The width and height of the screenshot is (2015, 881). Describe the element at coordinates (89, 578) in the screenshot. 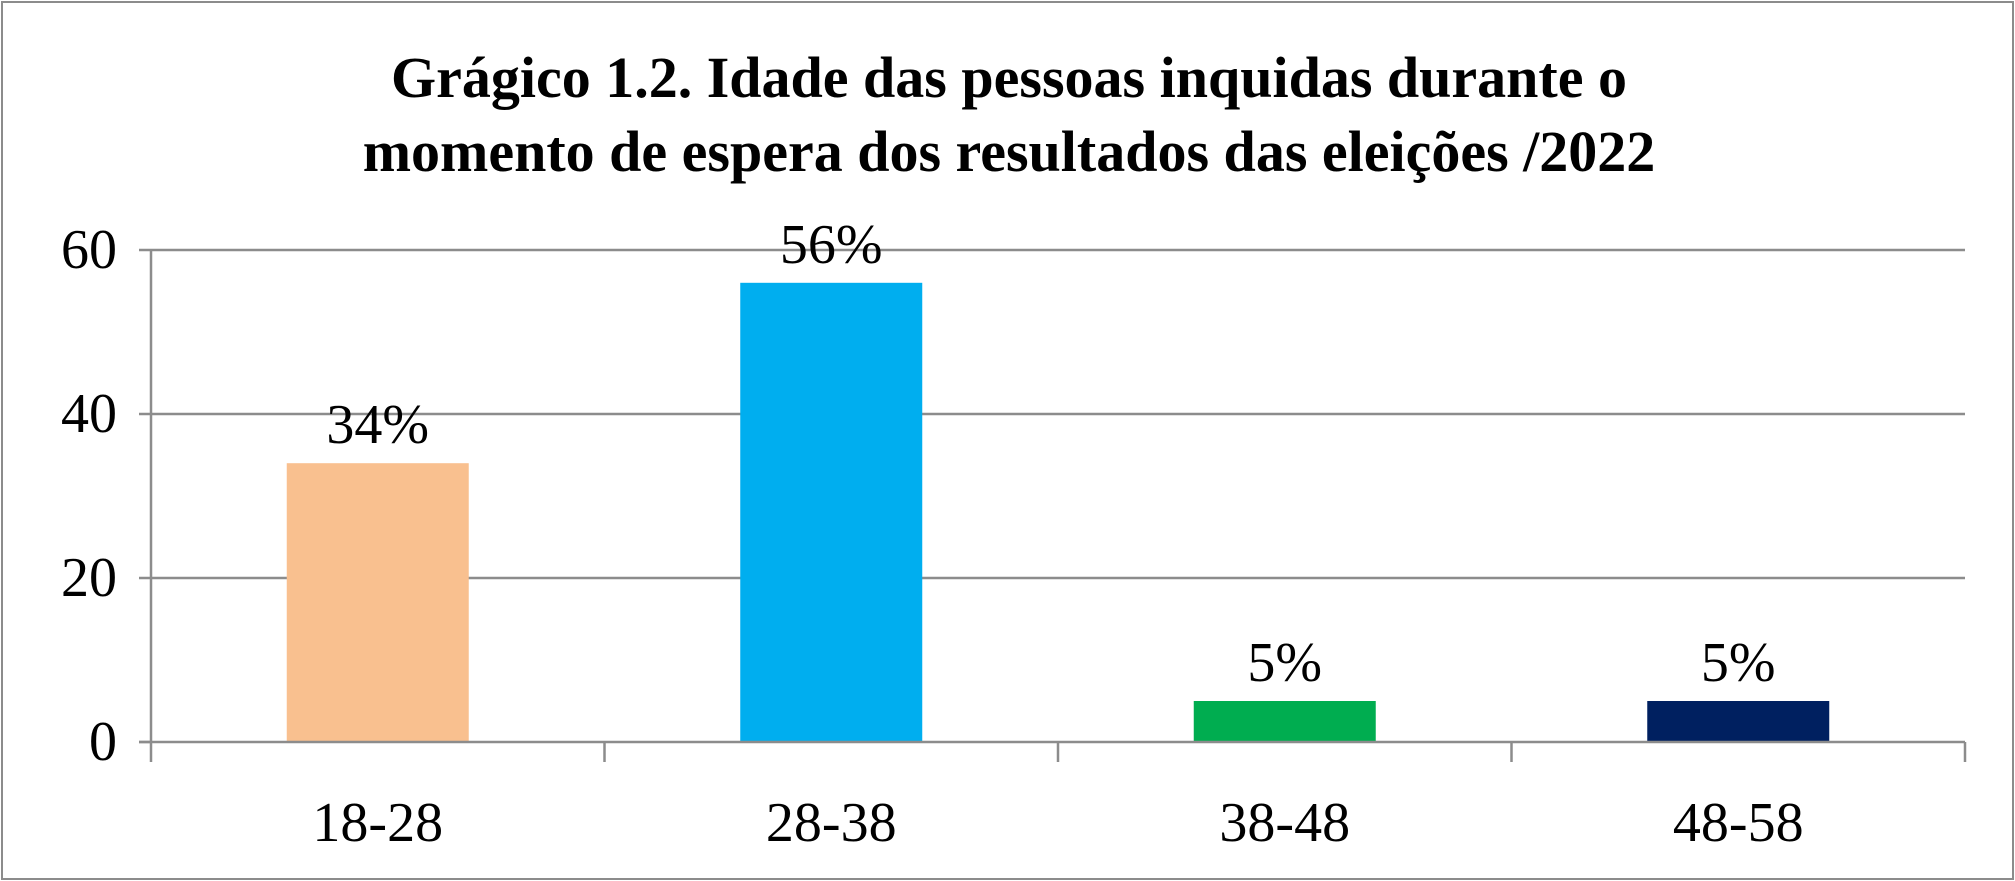

I see `y-tick-label: 20` at that location.